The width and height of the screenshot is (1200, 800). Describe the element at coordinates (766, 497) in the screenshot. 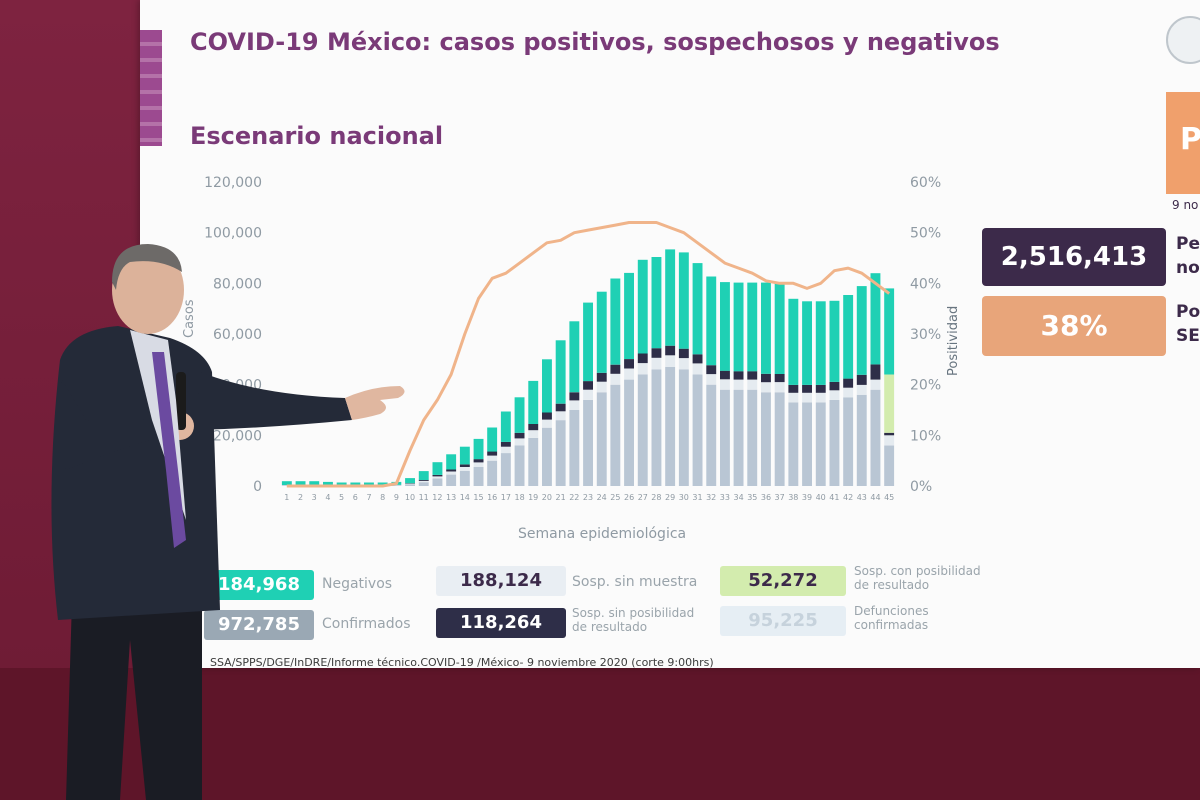

I see `x-tick-label: 36` at that location.